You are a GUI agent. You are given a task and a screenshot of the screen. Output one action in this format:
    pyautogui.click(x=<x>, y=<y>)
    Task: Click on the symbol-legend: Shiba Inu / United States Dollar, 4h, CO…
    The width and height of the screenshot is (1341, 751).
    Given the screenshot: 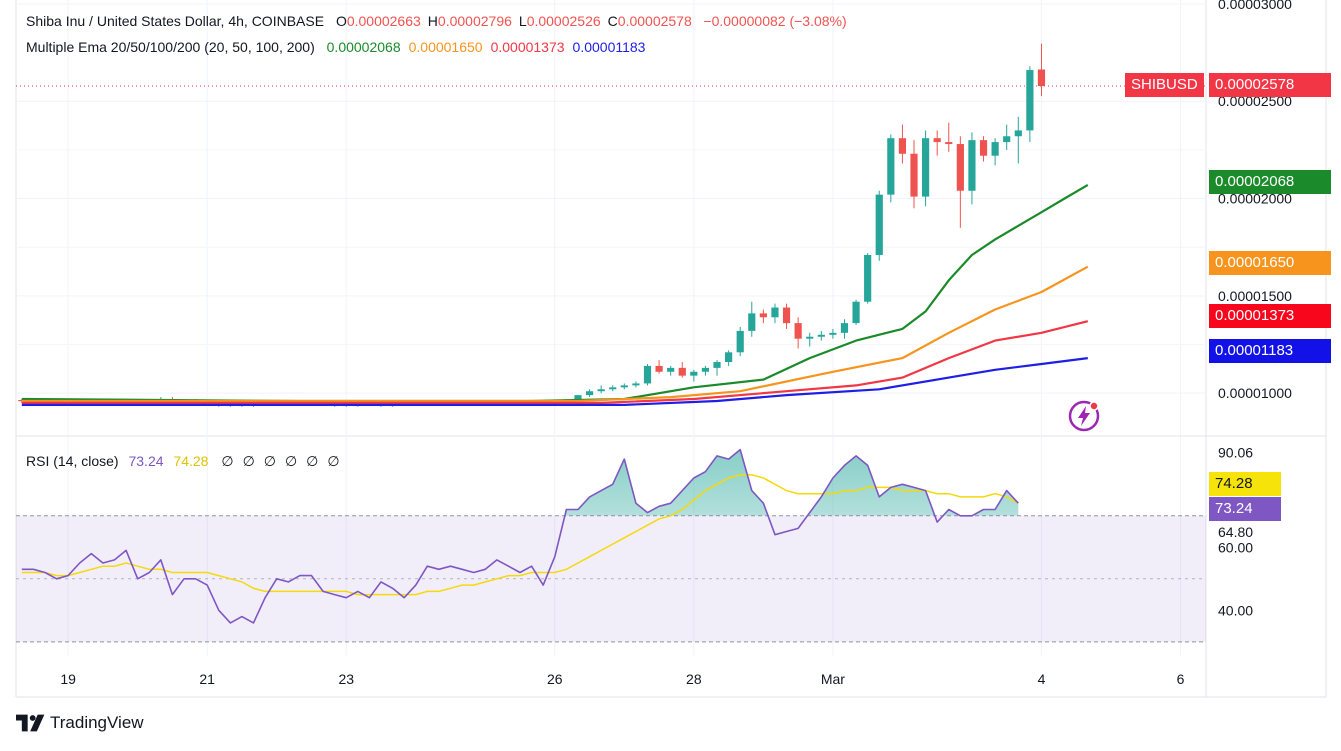 What is the action you would take?
    pyautogui.click(x=436, y=21)
    